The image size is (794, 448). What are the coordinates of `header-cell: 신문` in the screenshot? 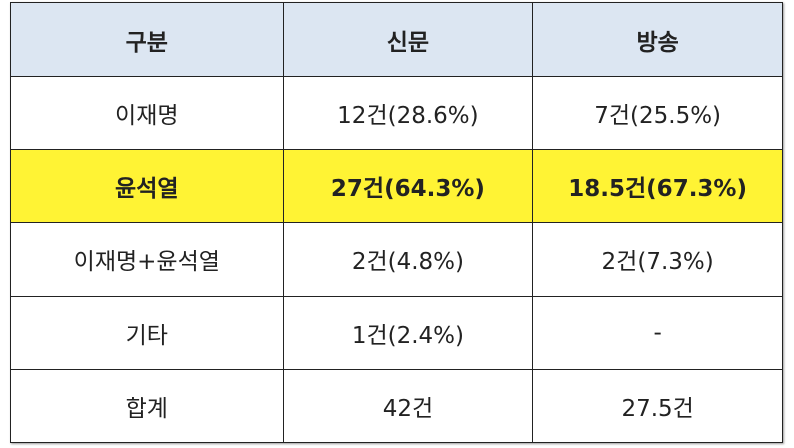 It's located at (408, 39).